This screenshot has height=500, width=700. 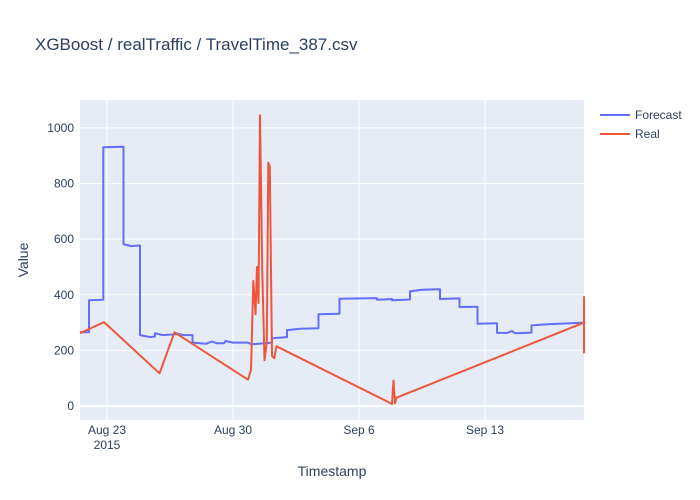 I want to click on y-tick-label: 600, so click(x=64, y=239).